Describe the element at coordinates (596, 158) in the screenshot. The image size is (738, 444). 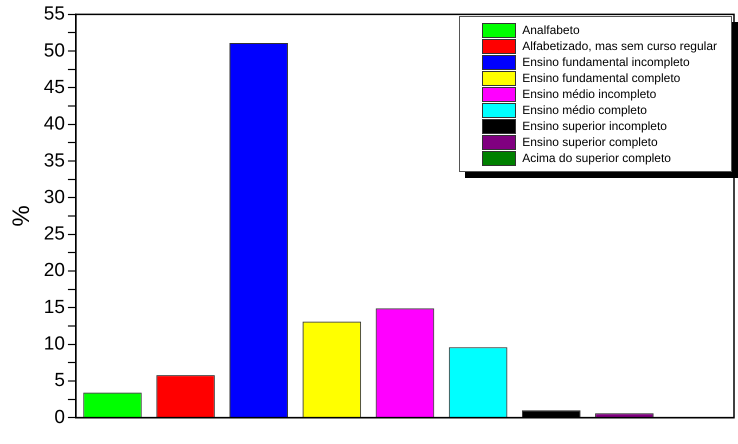
I see `legend-label: Acima do superior completo` at that location.